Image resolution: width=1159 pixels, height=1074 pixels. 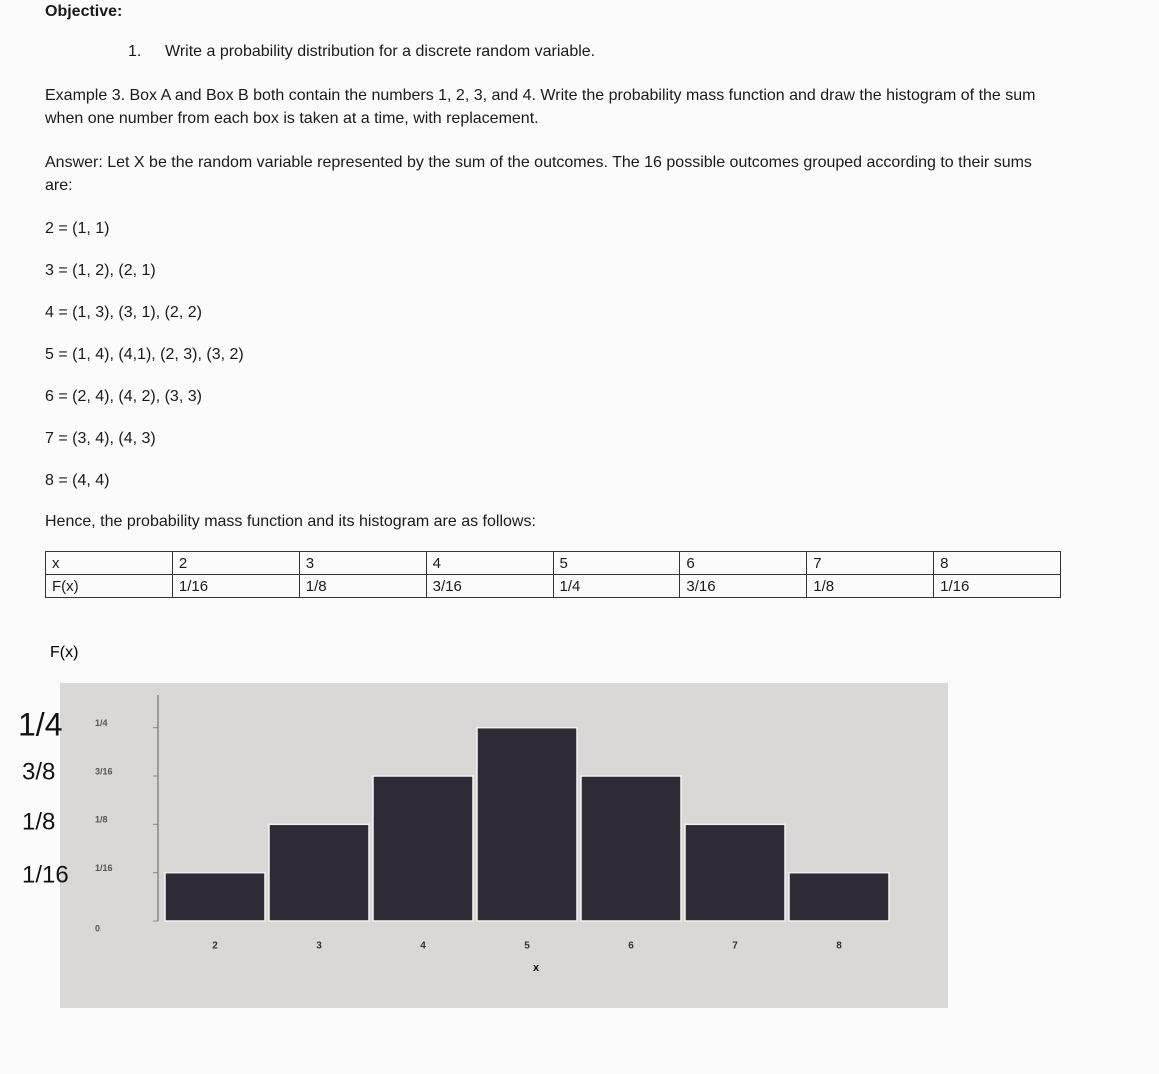 I want to click on x-tick-label: 3, so click(x=319, y=946).